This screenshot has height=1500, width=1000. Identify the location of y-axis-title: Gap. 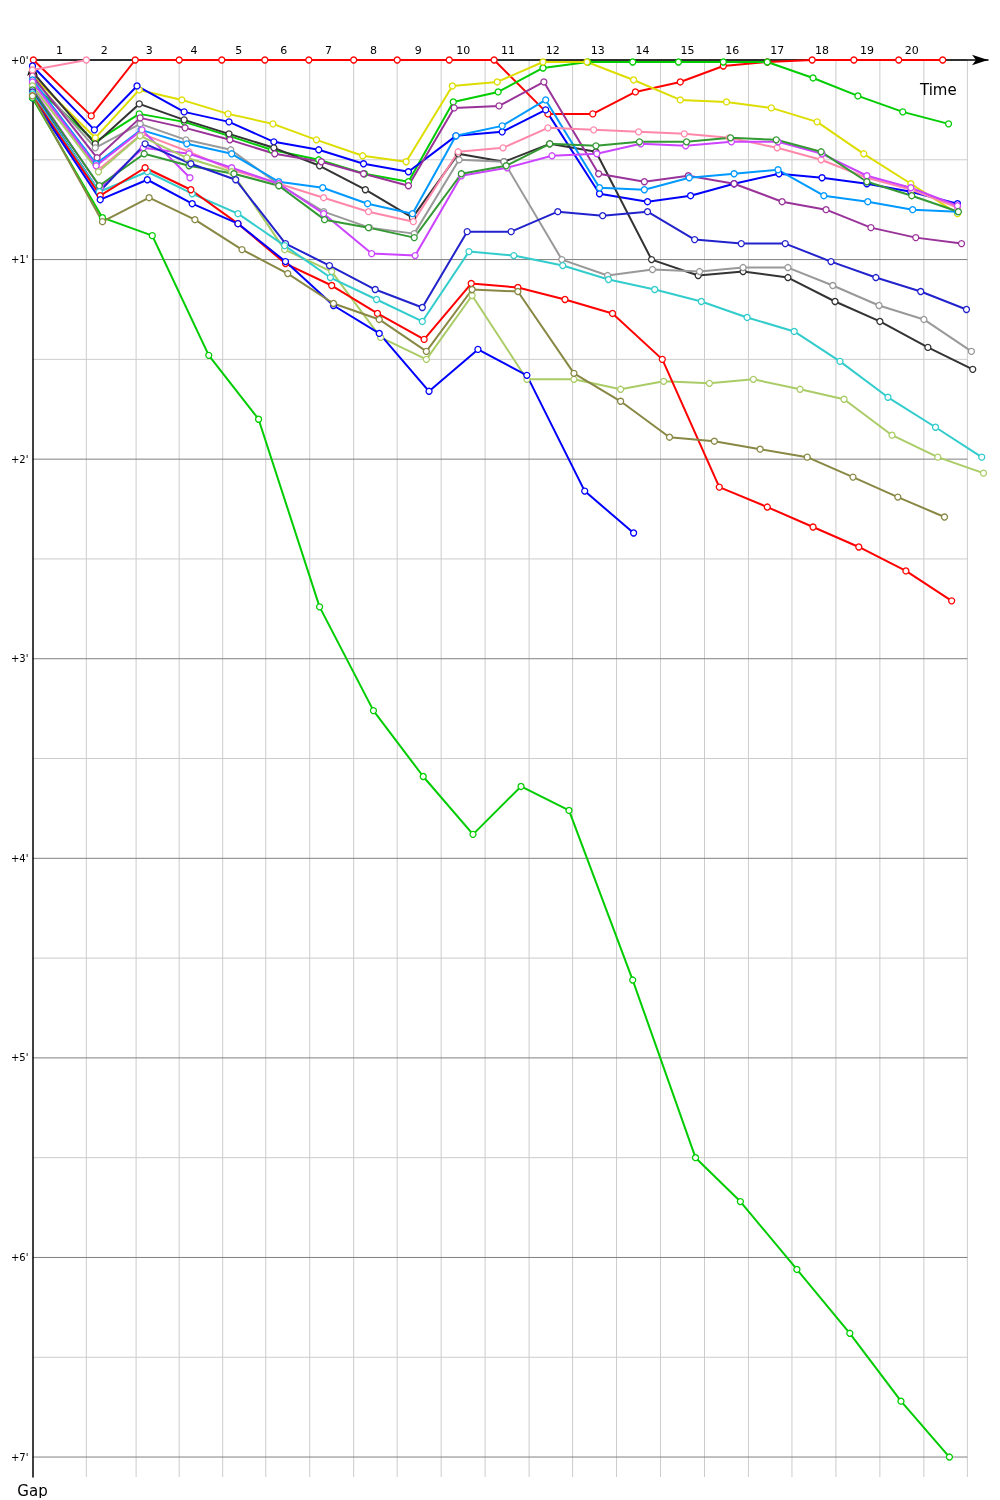
(32, 1490).